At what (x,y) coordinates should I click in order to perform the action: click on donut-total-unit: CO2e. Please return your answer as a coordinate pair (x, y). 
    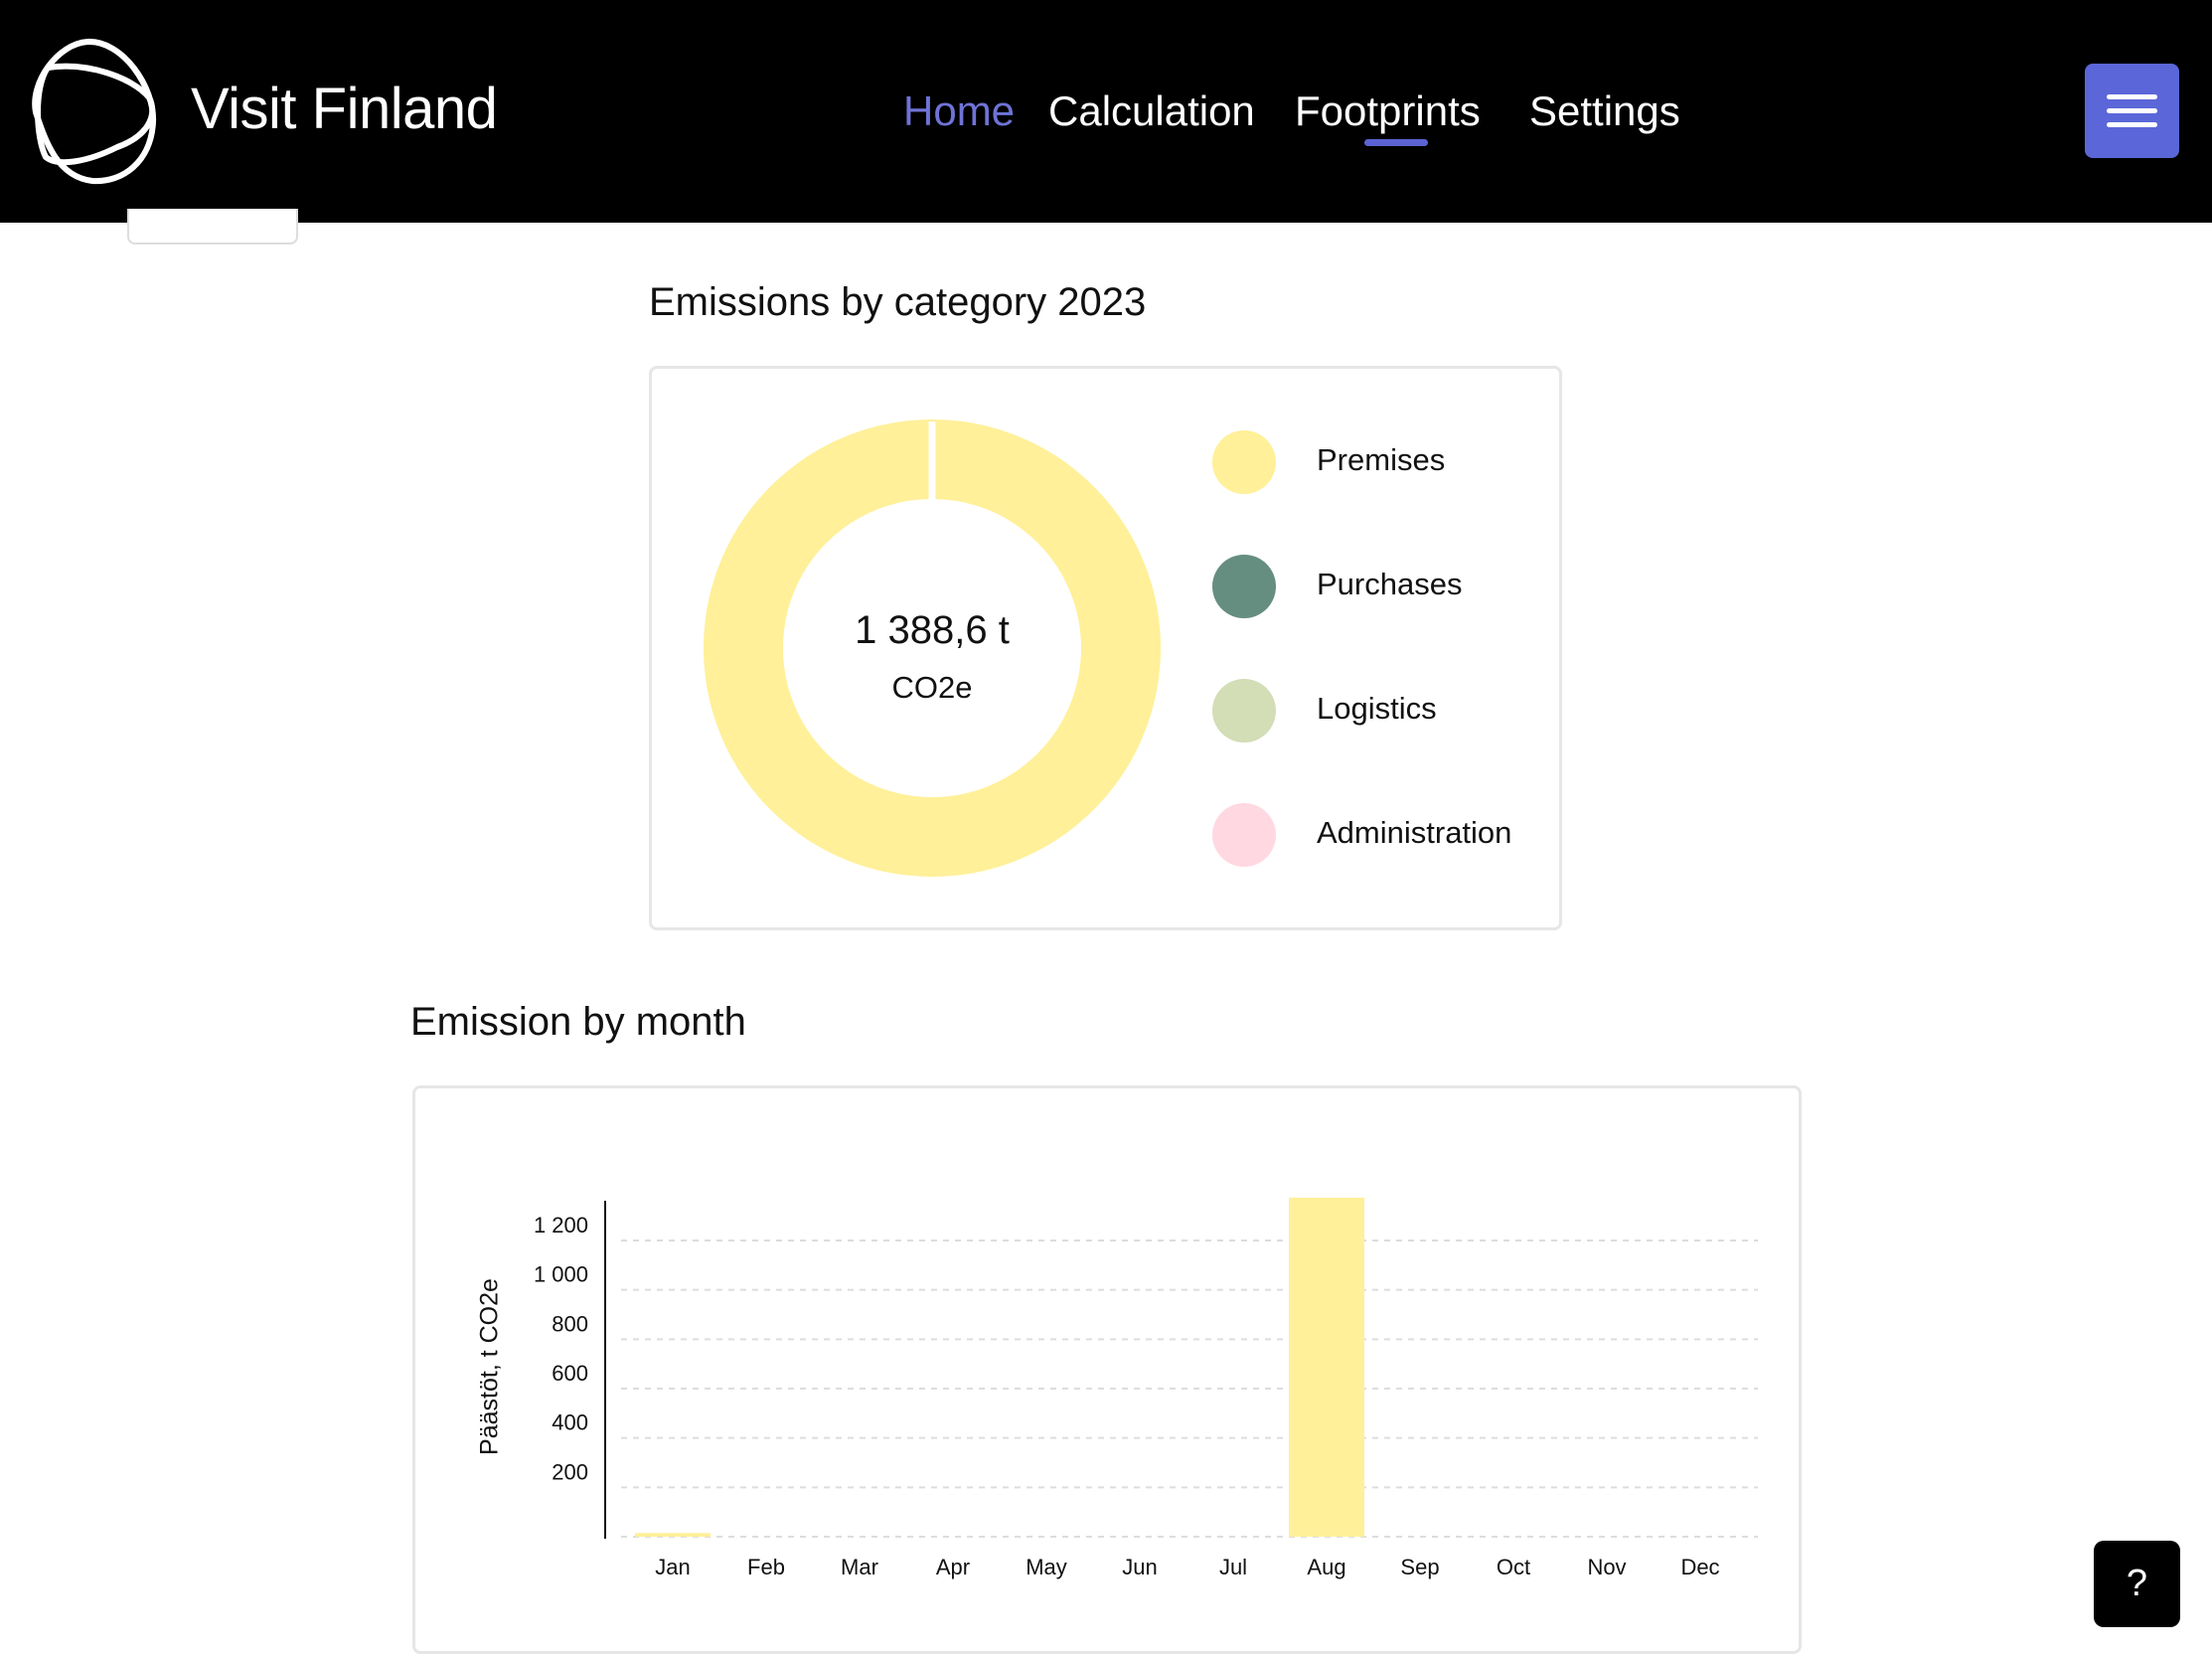
    Looking at the image, I should click on (932, 687).